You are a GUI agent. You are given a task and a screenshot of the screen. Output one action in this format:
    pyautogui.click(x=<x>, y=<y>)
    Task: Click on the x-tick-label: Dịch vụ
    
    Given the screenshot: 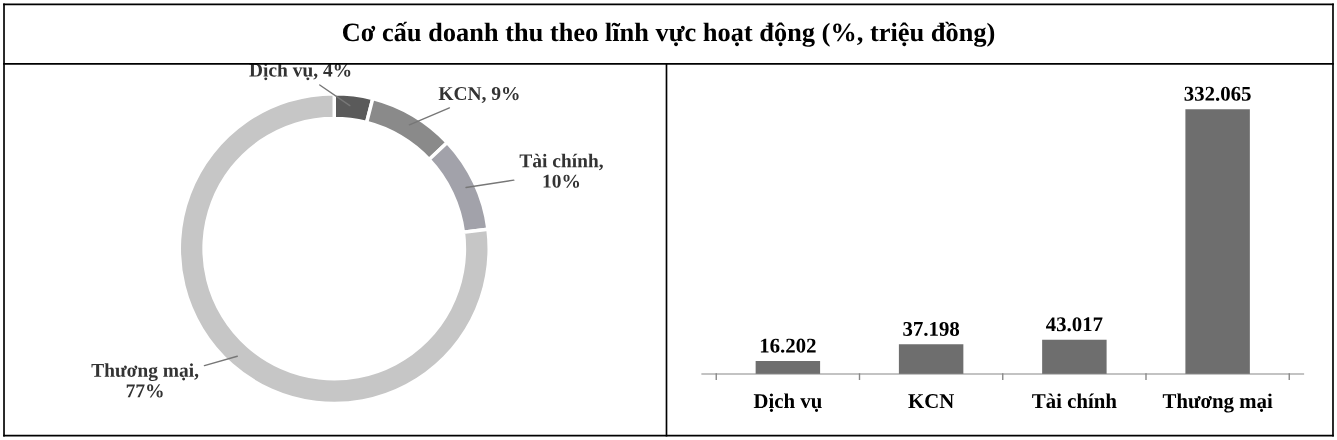 What is the action you would take?
    pyautogui.click(x=787, y=402)
    